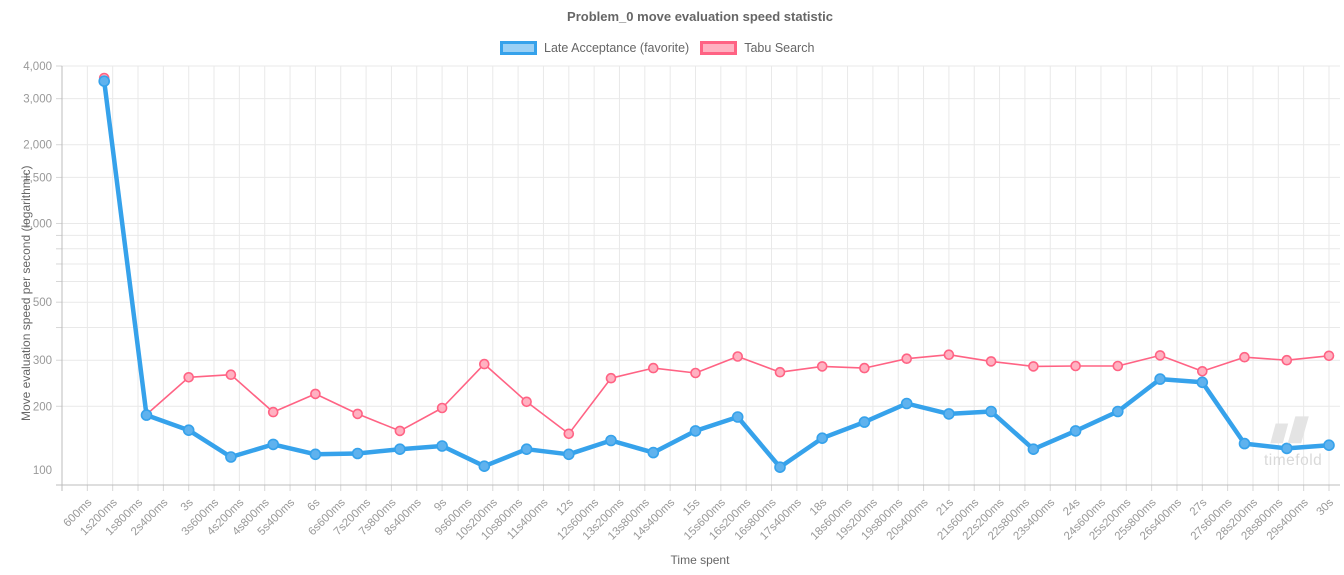 The width and height of the screenshot is (1344, 575). I want to click on timefold-watermark: timefold, so click(1302, 440).